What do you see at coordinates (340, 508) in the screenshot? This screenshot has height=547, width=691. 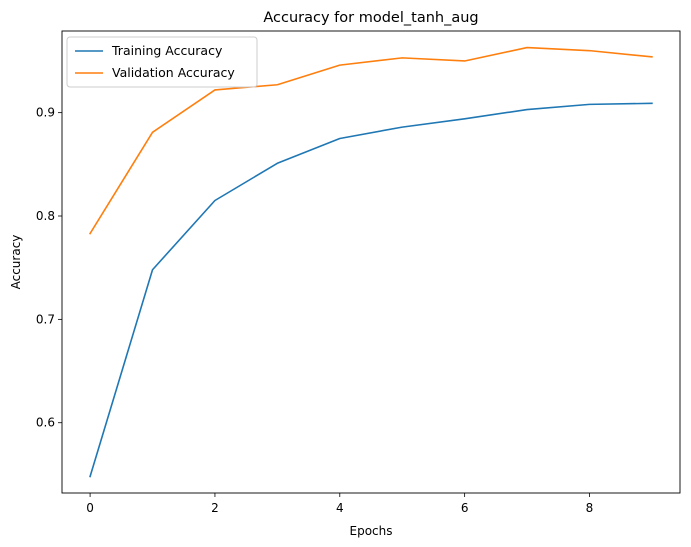 I see `x-tick-label: 4` at bounding box center [340, 508].